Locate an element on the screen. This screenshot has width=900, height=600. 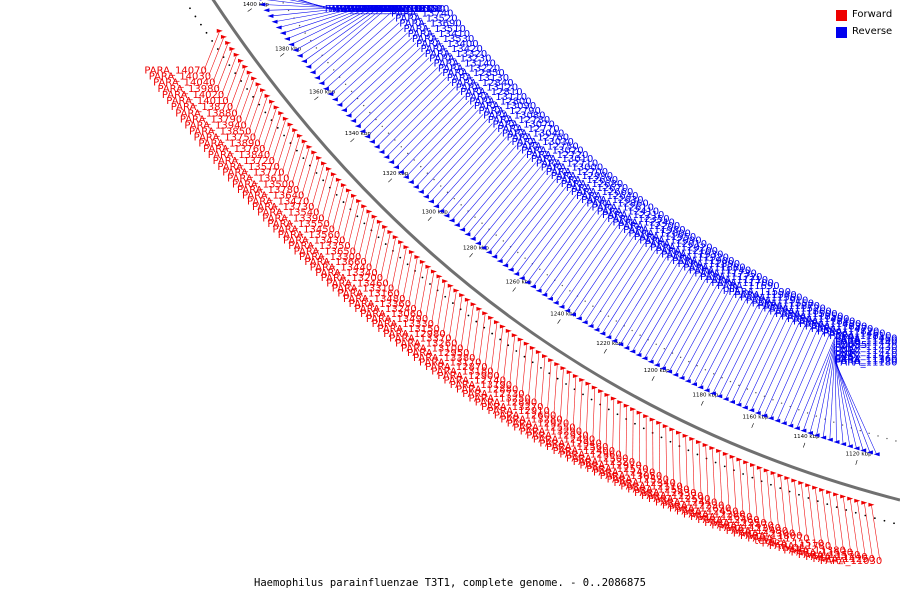
forward-gene-label: PARA_13060 is located at coordinates (391, 314).